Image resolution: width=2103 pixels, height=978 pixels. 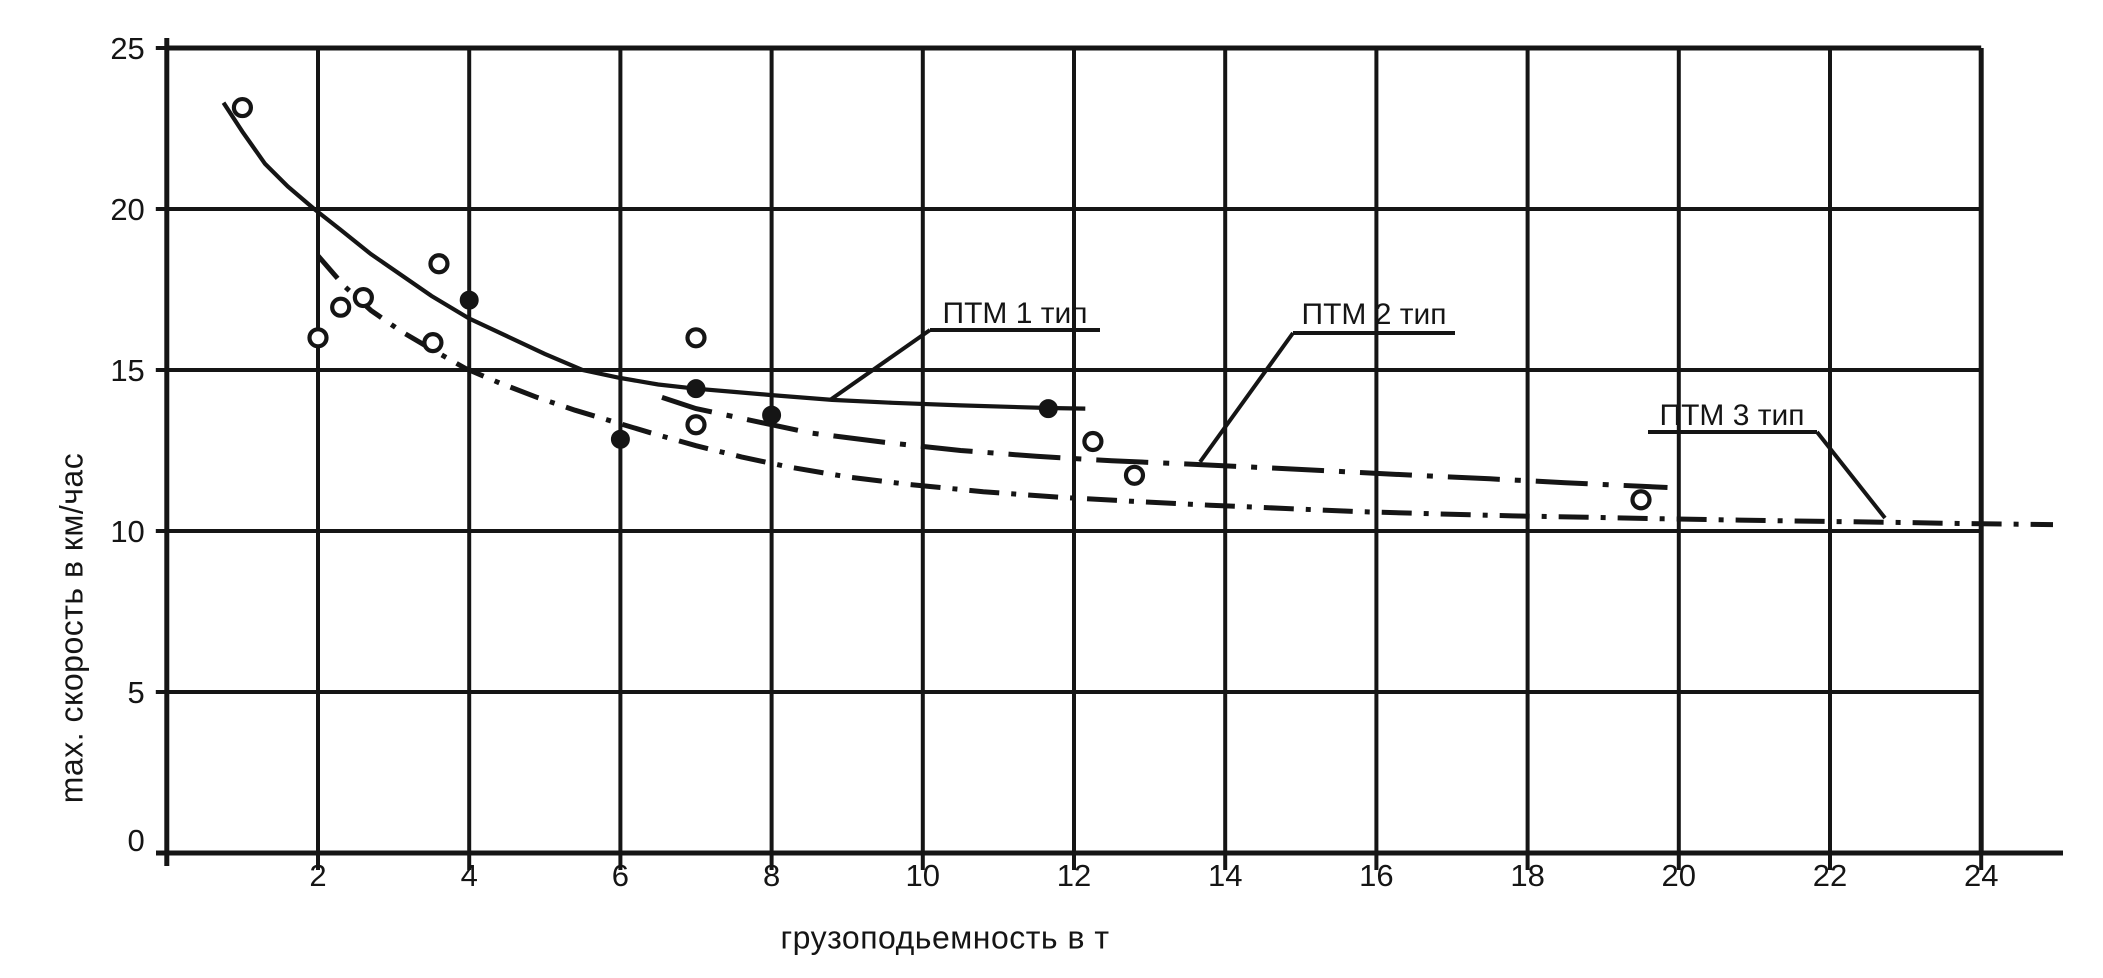 I want to click on y-tick-label: 5, so click(x=136, y=692).